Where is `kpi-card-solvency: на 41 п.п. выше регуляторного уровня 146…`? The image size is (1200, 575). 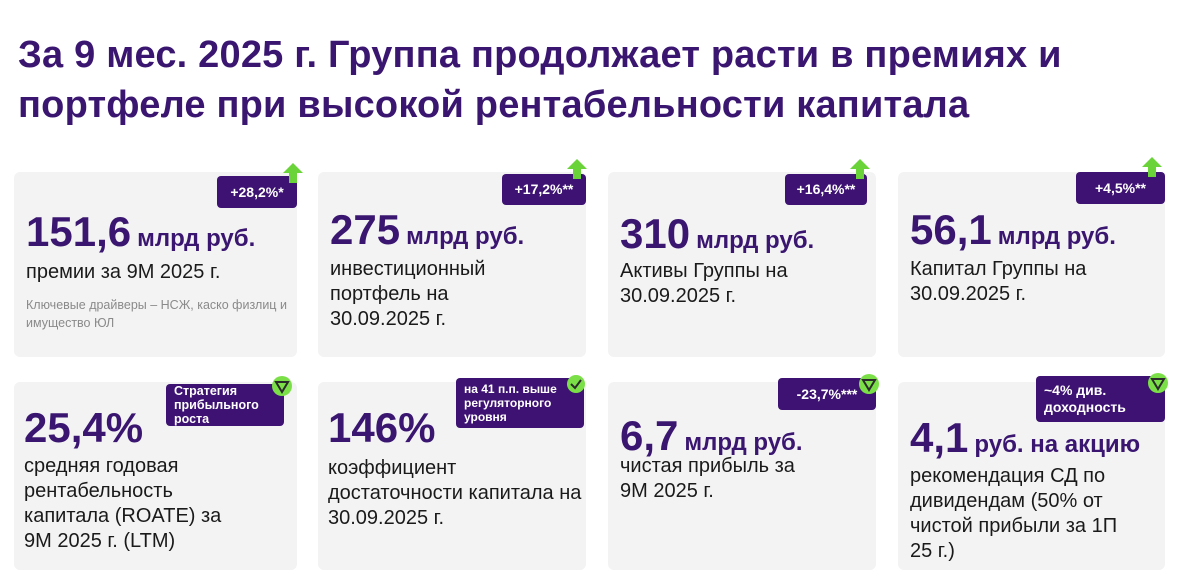 kpi-card-solvency: на 41 п.п. выше регуляторного уровня 146… is located at coordinates (452, 472).